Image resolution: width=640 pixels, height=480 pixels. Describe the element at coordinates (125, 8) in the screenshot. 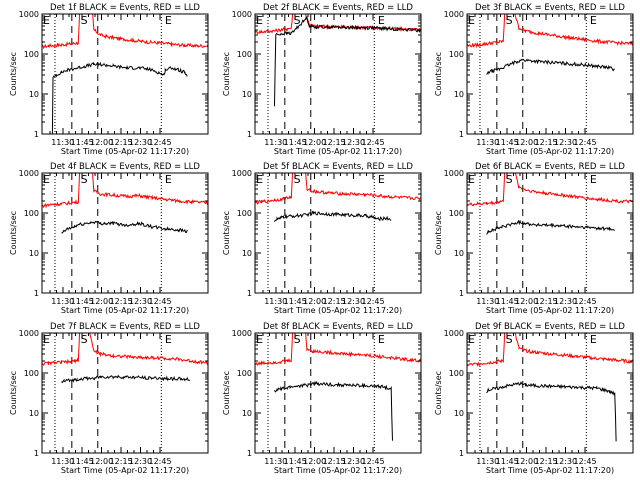

I see `panel-title: Det 1f BLACK = Events, RED = LLD` at that location.